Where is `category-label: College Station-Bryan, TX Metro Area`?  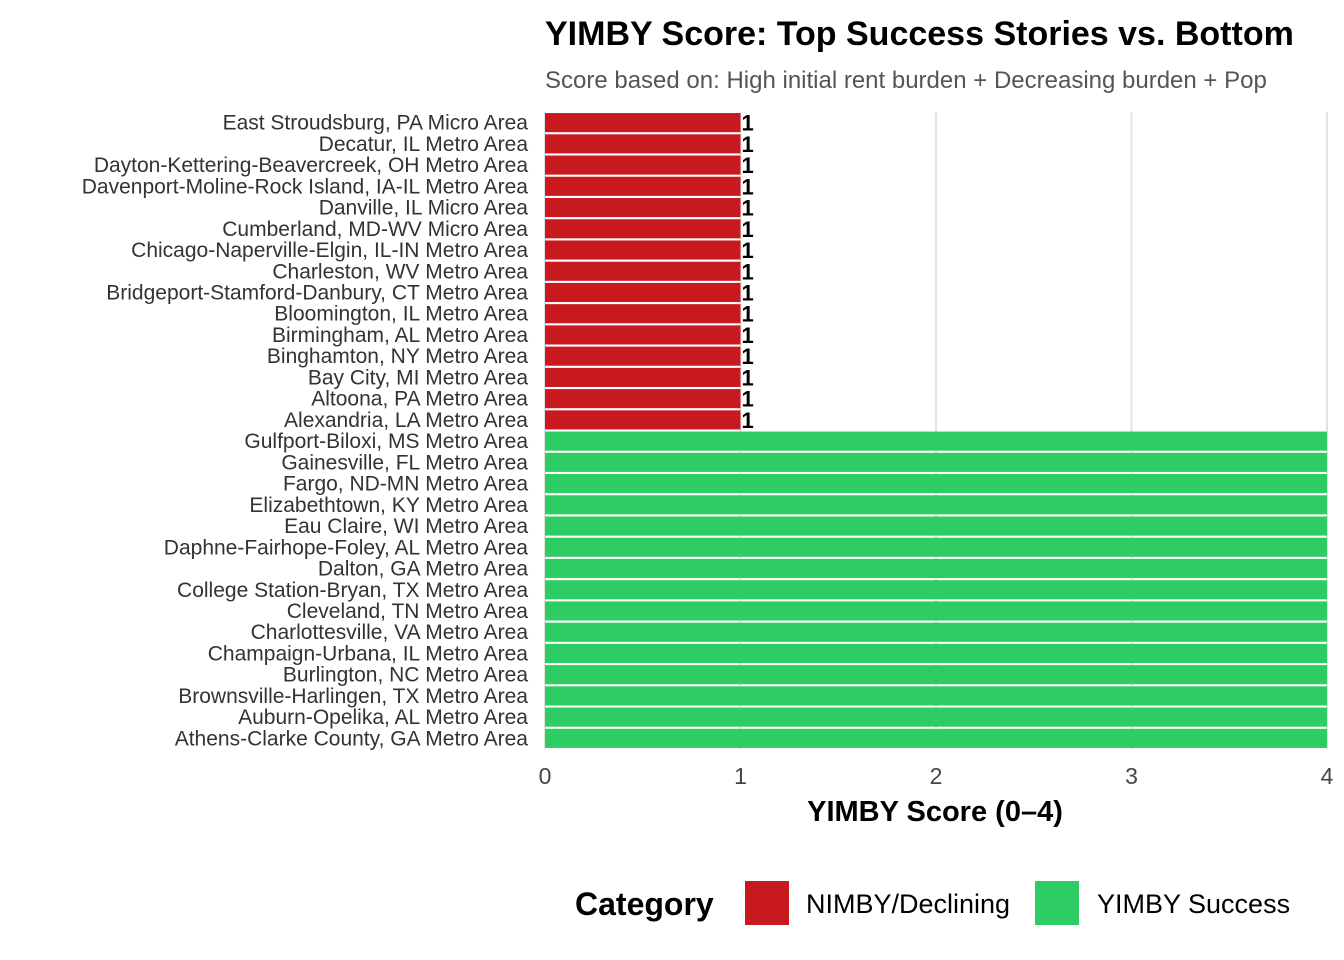 category-label: College Station-Bryan, TX Metro Area is located at coordinates (352, 590).